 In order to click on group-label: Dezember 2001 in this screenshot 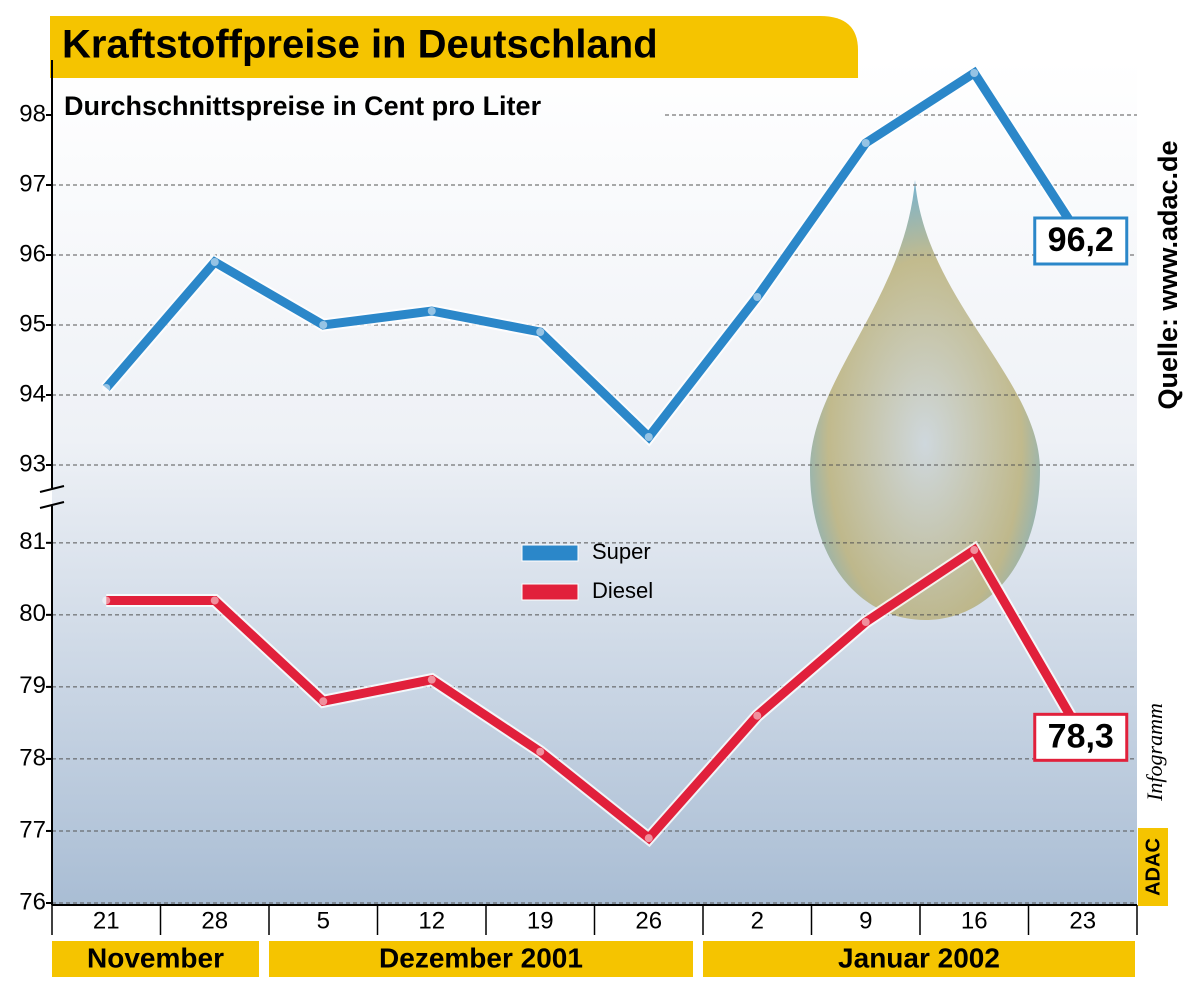, I will do `click(481, 957)`.